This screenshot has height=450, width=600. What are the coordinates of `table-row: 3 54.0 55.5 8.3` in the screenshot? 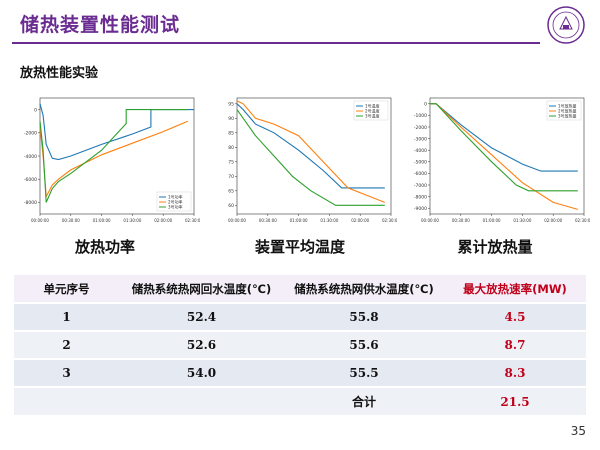 It's located at (300, 372).